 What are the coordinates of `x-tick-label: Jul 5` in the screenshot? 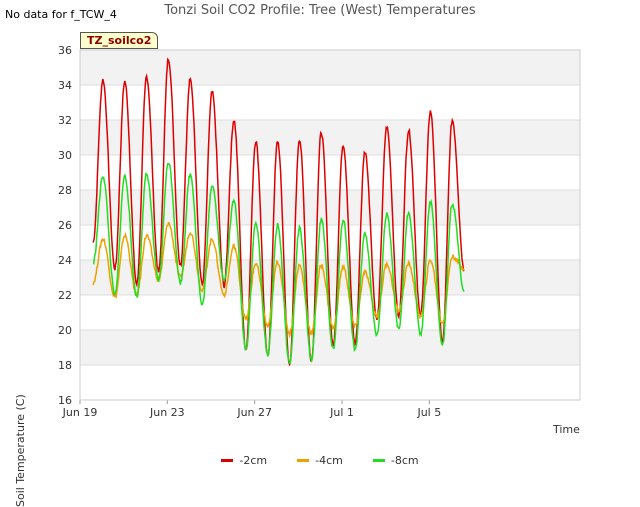 It's located at (428, 412).